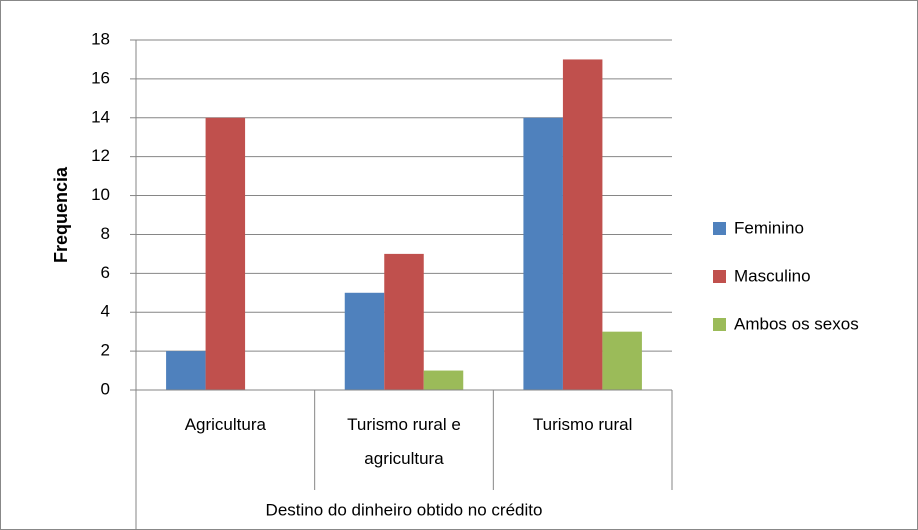 The width and height of the screenshot is (918, 530). What do you see at coordinates (105, 311) in the screenshot?
I see `y-tick-label: 4` at bounding box center [105, 311].